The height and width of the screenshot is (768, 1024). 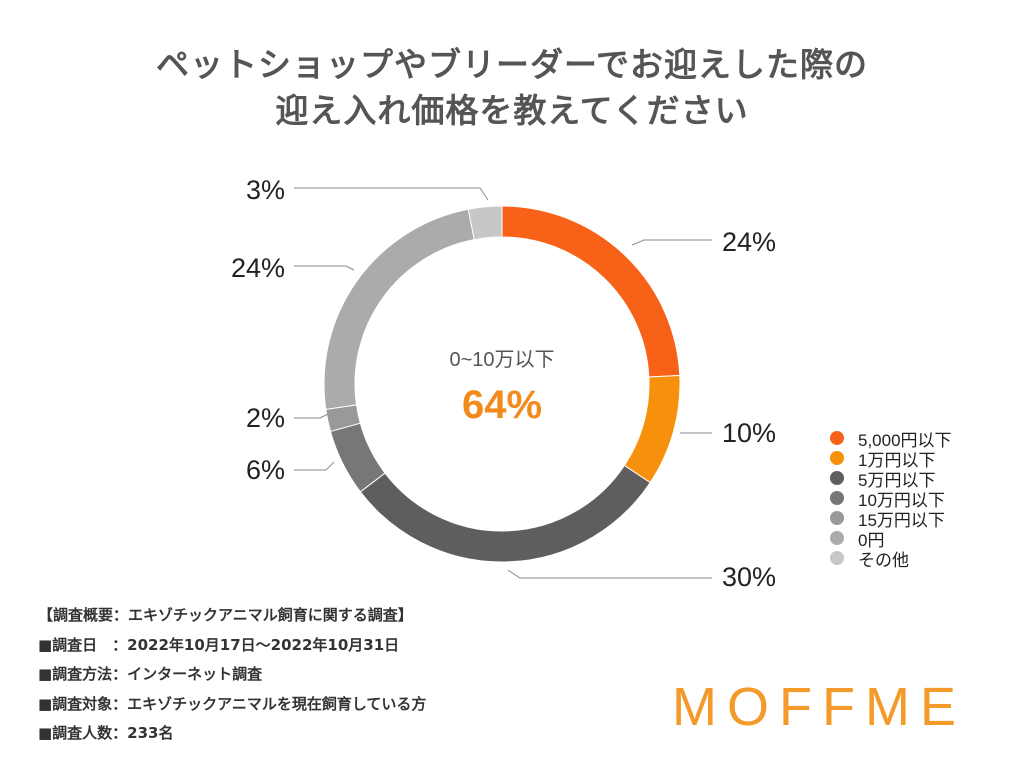 I want to click on survey-count: ■調査人数：233名, so click(x=106, y=733).